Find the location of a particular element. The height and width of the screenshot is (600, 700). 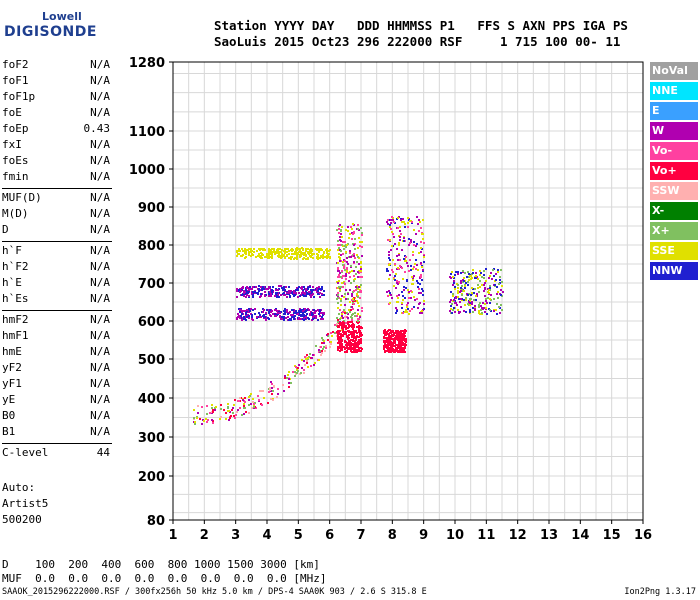

param-row: foE N/A is located at coordinates (56, 113).